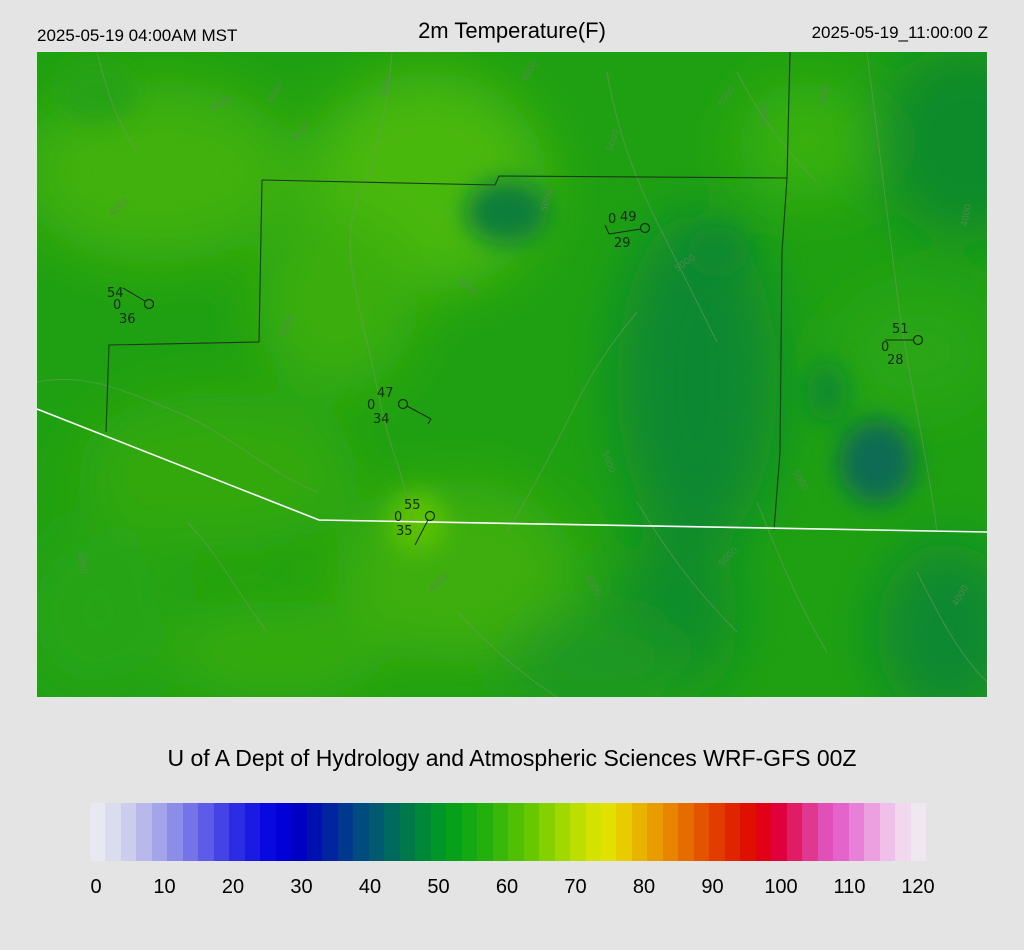 This screenshot has width=1024, height=950. Describe the element at coordinates (404, 531) in the screenshot. I see `station-dewpoint: 35` at that location.